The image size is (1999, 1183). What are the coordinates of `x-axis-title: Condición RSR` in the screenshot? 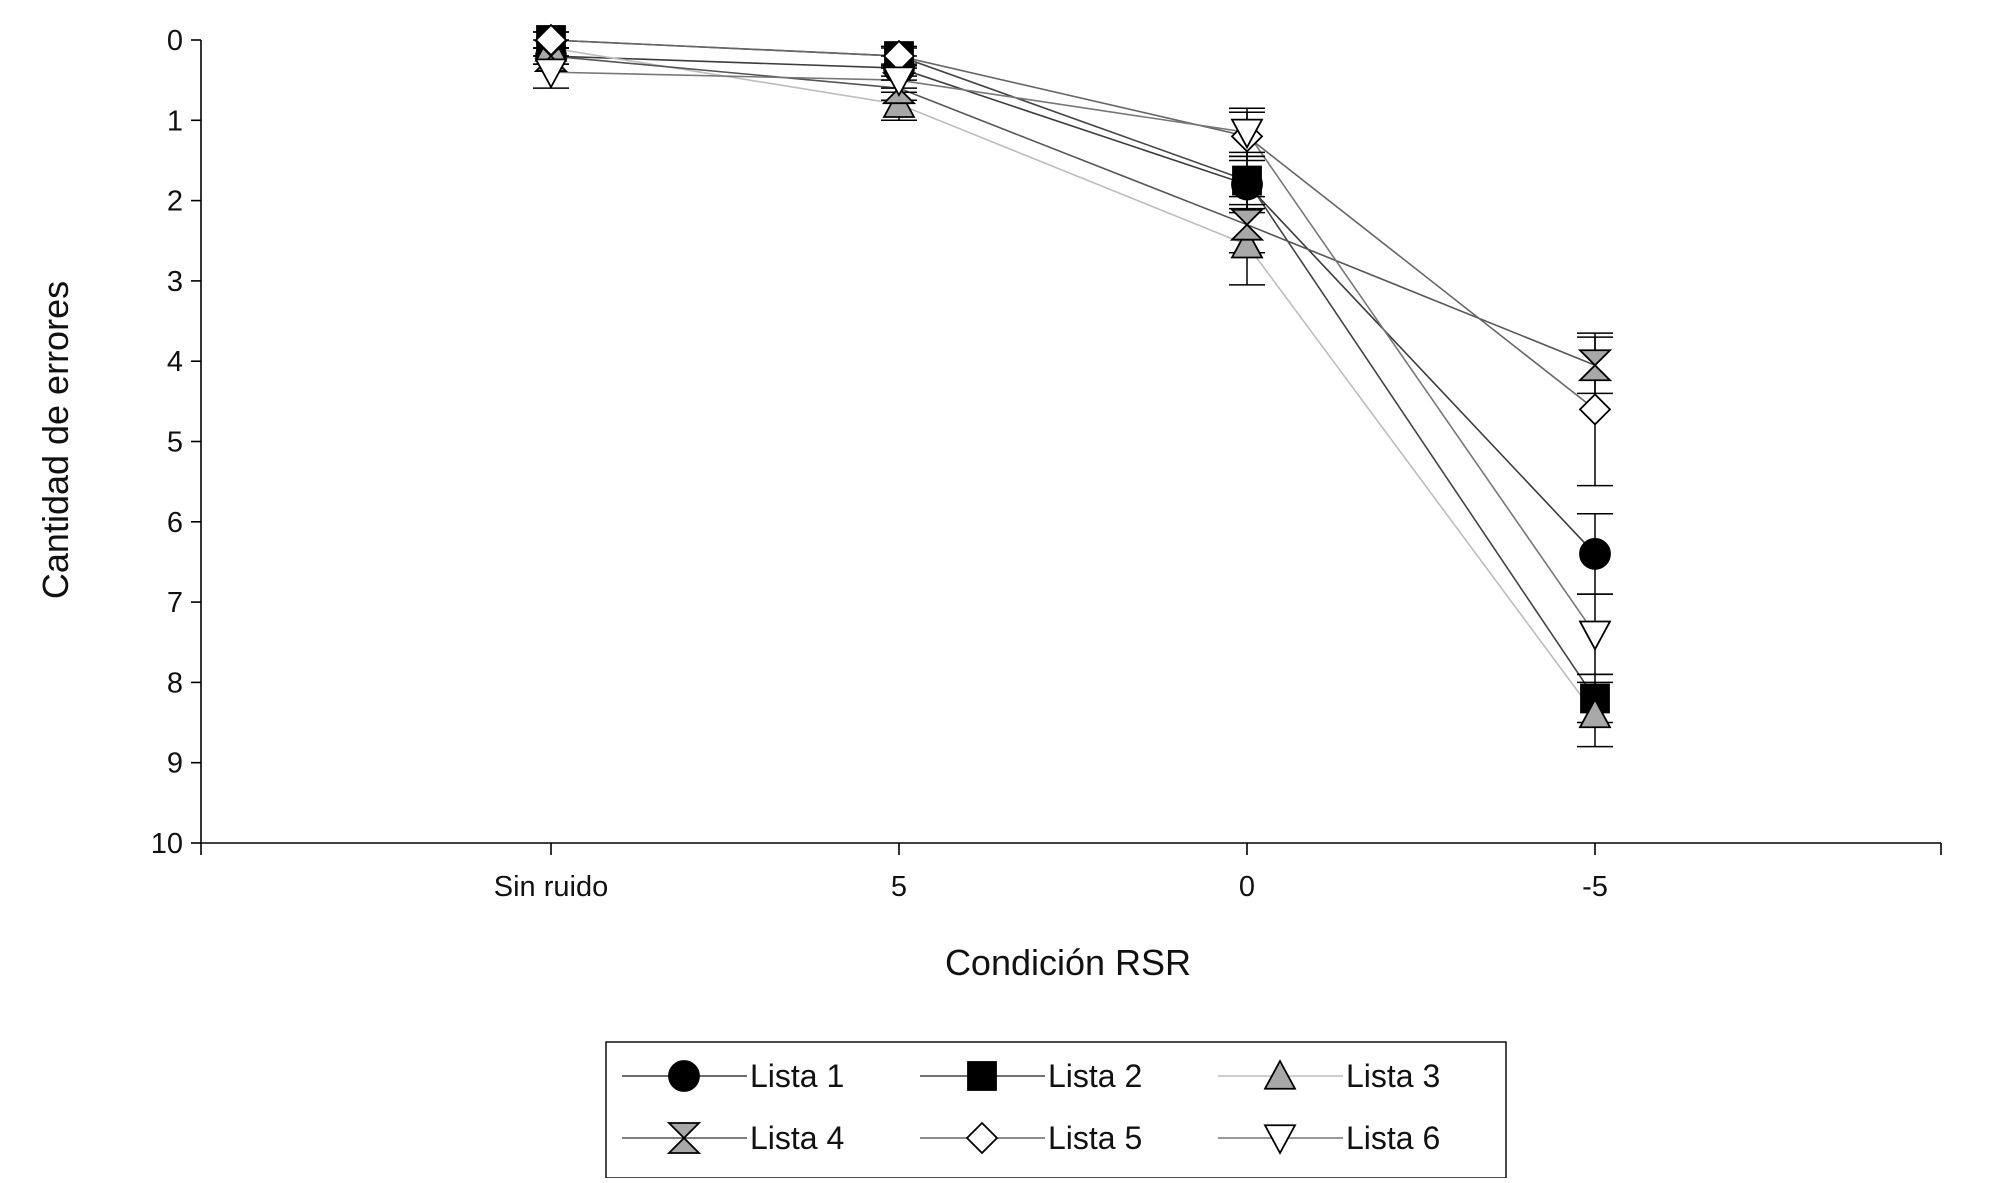 It's located at (1068, 962).